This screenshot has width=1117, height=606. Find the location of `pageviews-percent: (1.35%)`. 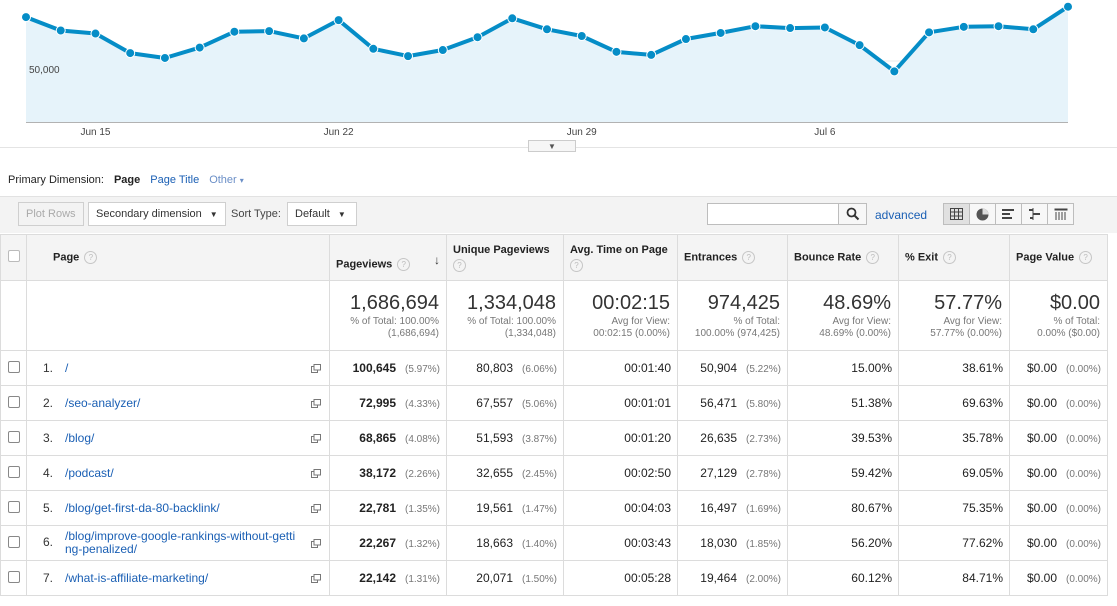

pageviews-percent: (1.35%) is located at coordinates (422, 509).